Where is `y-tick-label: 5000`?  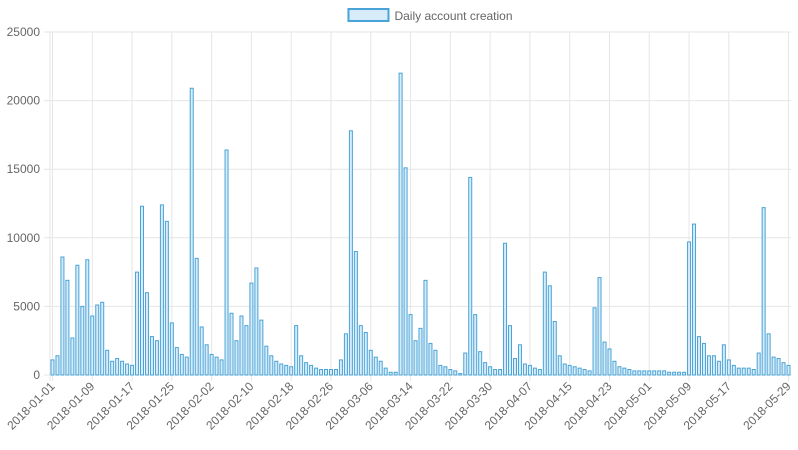 y-tick-label: 5000 is located at coordinates (26, 306).